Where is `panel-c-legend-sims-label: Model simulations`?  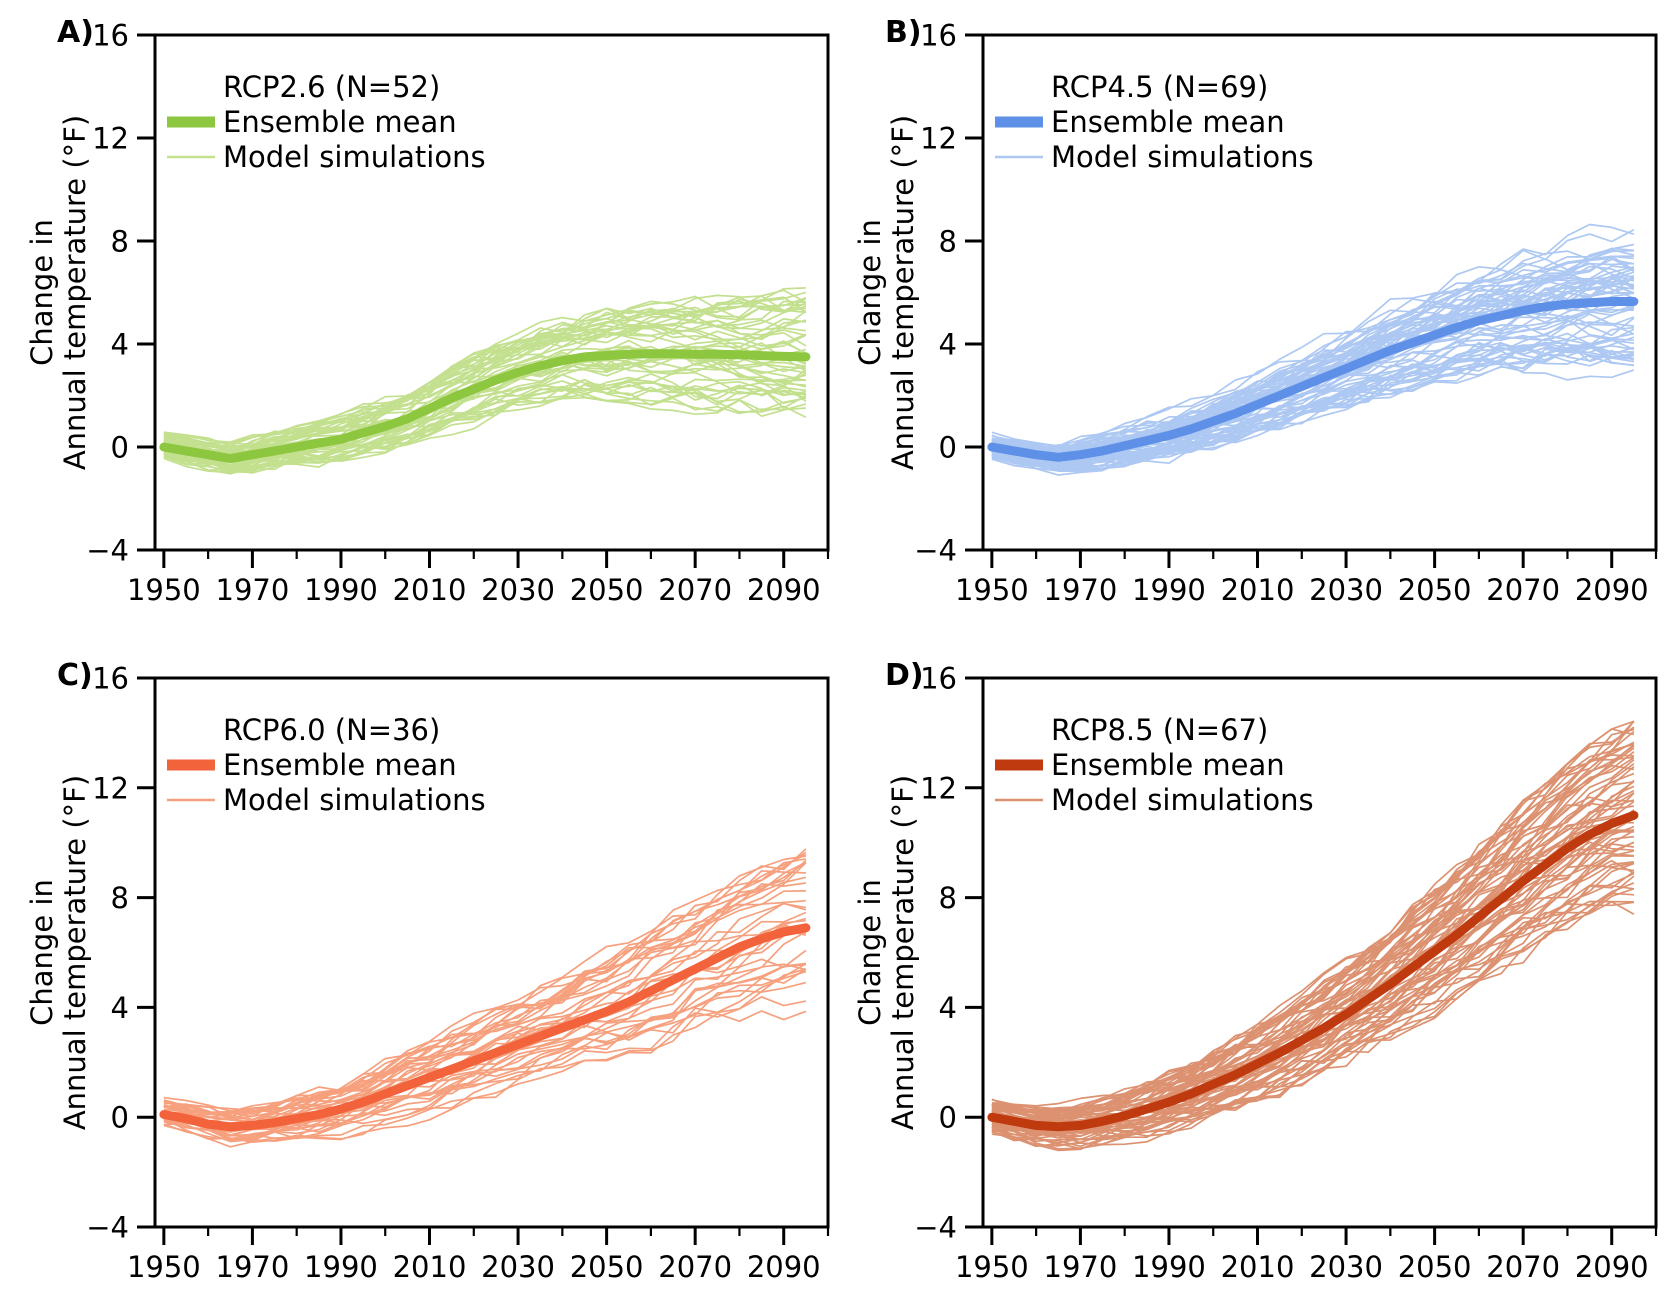 panel-c-legend-sims-label: Model simulations is located at coordinates (354, 800).